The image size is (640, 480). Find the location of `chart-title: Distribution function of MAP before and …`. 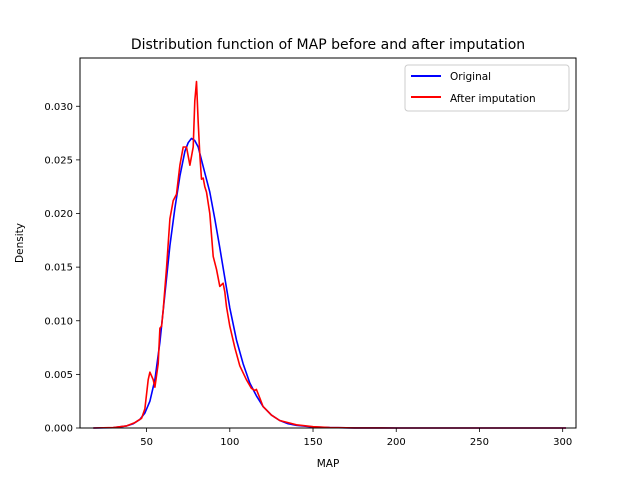

chart-title: Distribution function of MAP before and … is located at coordinates (328, 45).